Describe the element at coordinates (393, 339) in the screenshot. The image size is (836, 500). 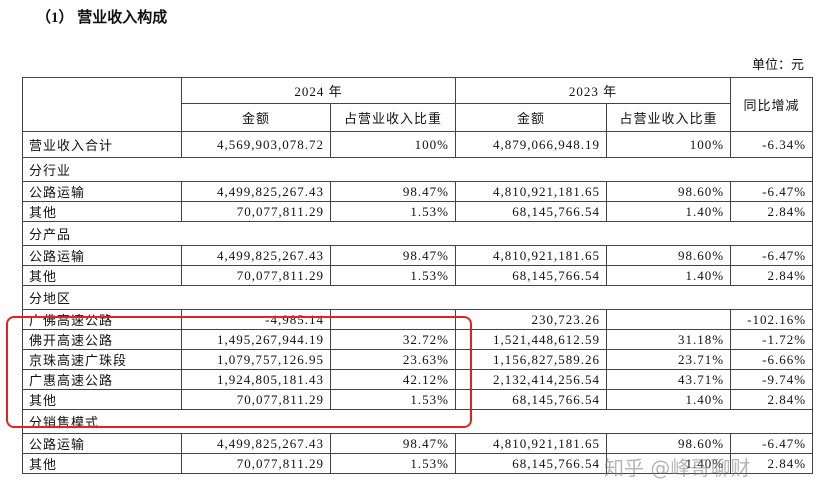
I see `value-cell: 32.72%` at that location.